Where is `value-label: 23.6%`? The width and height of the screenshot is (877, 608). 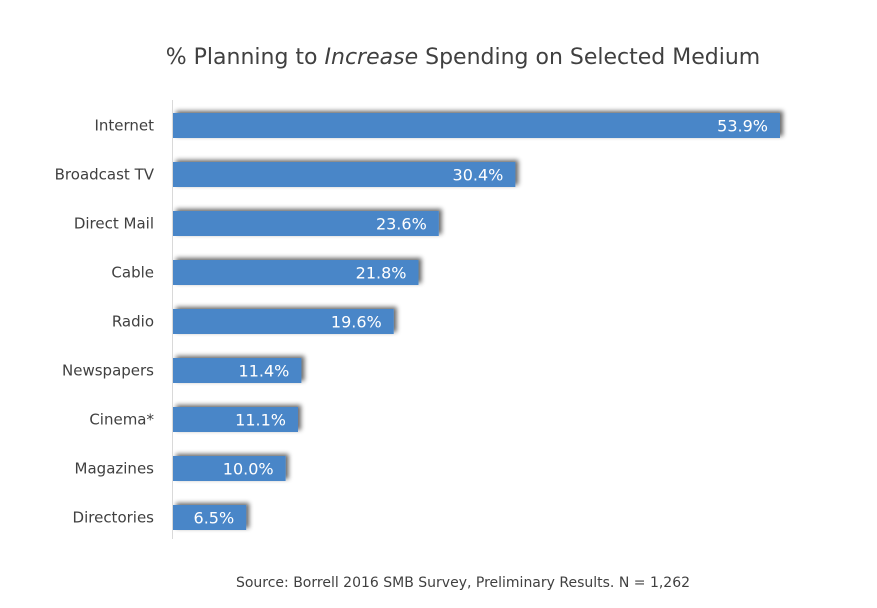 value-label: 23.6% is located at coordinates (401, 224).